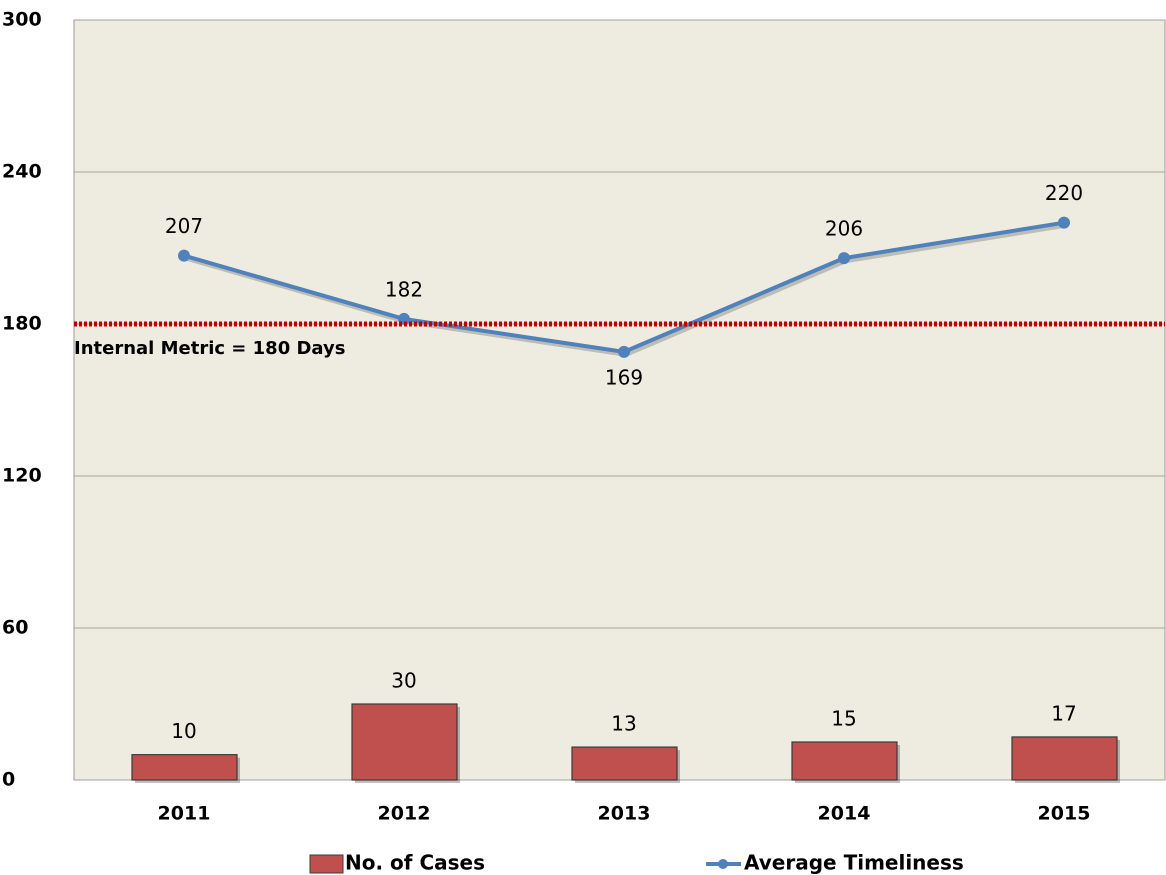 This screenshot has height=875, width=1166. Describe the element at coordinates (1063, 713) in the screenshot. I see `data-label: 17` at that location.